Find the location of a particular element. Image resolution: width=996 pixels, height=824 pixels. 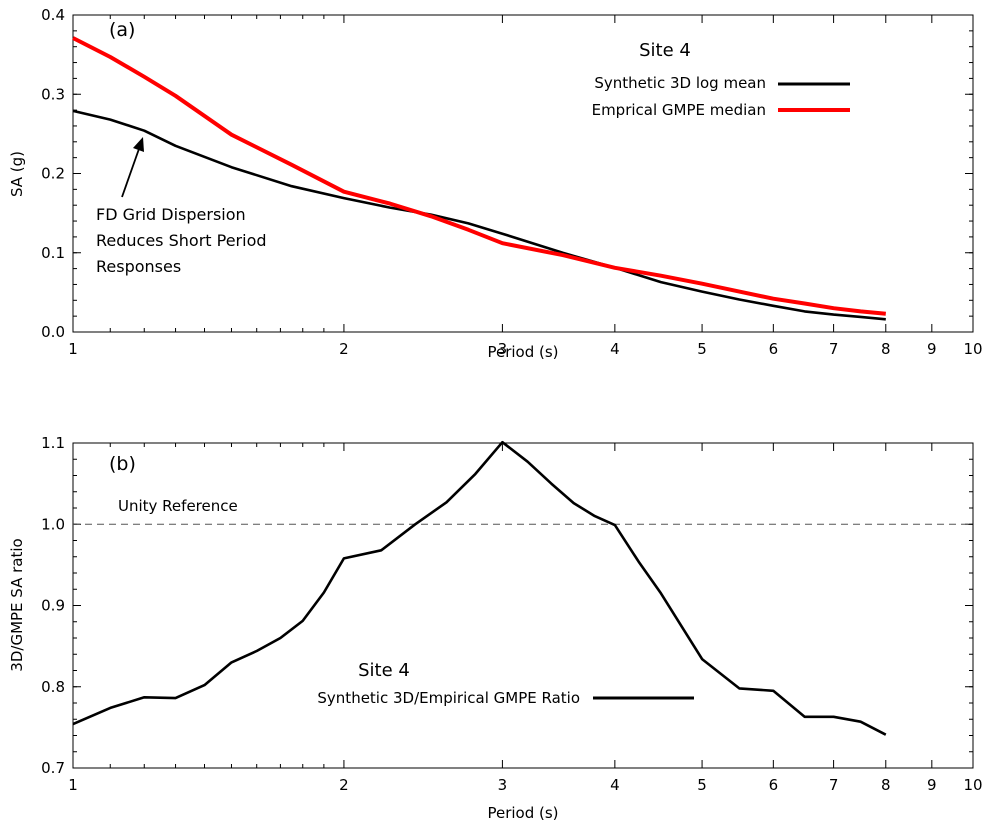

y-tick-labels-b: 0.7 0.8 0.9 1.0 1.1 is located at coordinates (53, 605).